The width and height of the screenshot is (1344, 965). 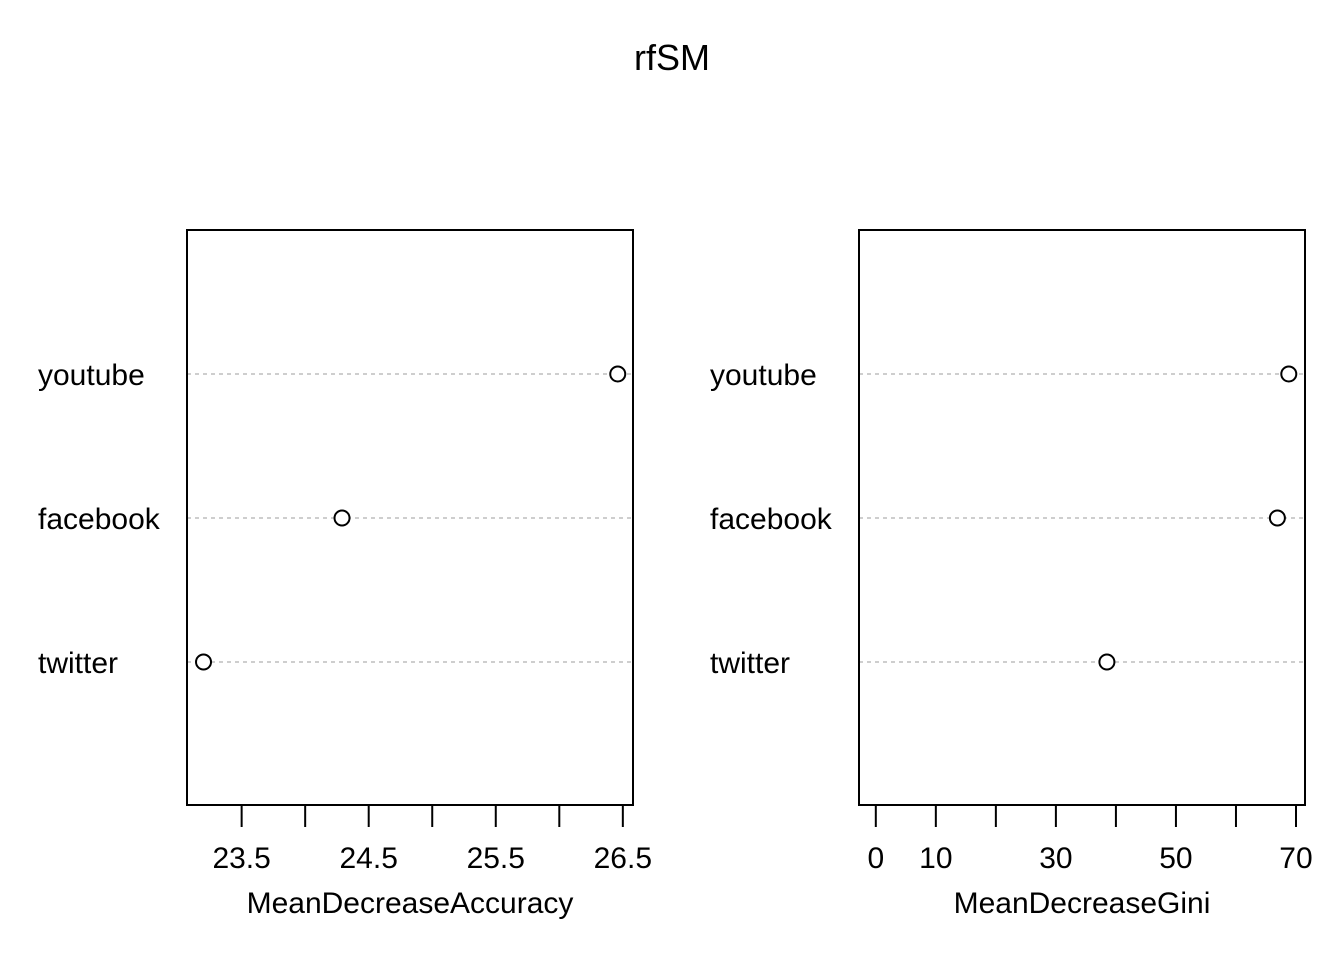 I want to click on x-axis-label: MeanDecreaseGini, so click(x=1082, y=903).